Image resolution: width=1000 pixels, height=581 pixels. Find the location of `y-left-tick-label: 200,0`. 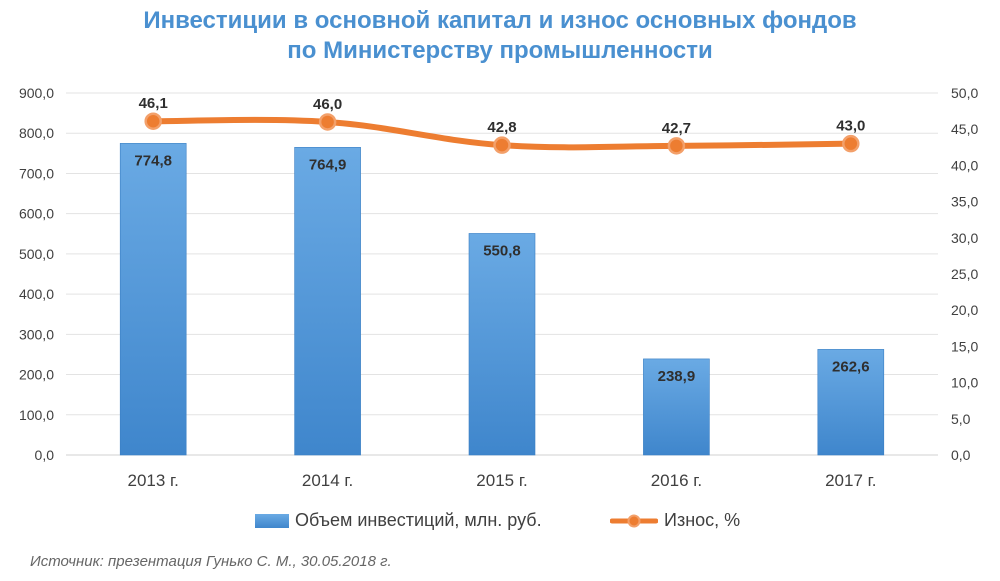

y-left-tick-label: 200,0 is located at coordinates (36, 375).